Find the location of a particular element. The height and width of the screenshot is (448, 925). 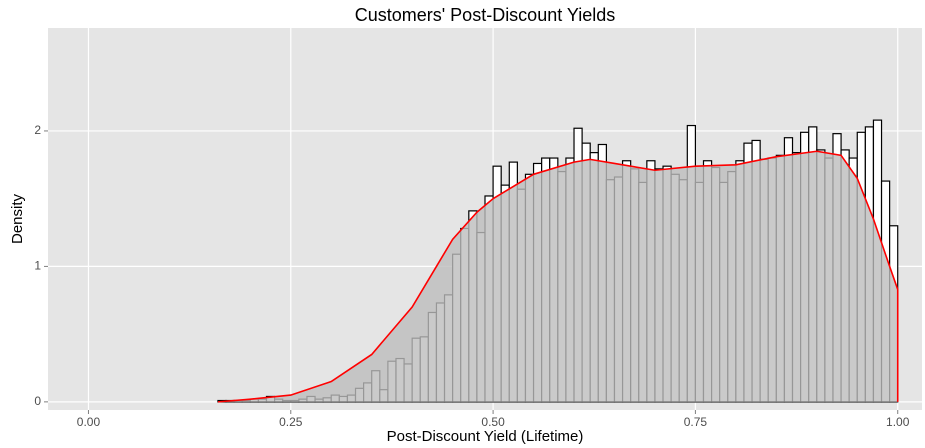

y-tick-label: 2 is located at coordinates (37, 130).